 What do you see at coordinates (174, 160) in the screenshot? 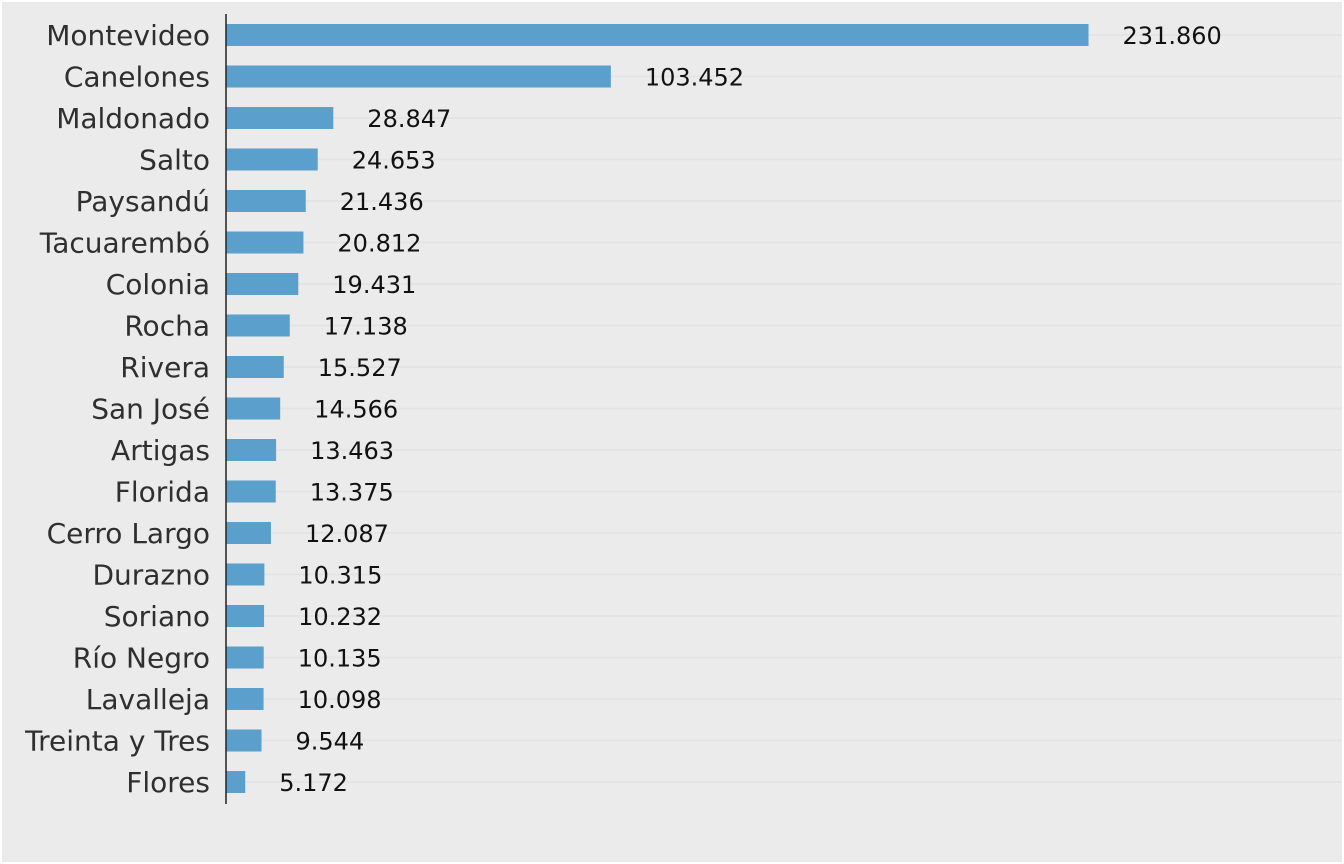
I see `category-label: Salto` at bounding box center [174, 160].